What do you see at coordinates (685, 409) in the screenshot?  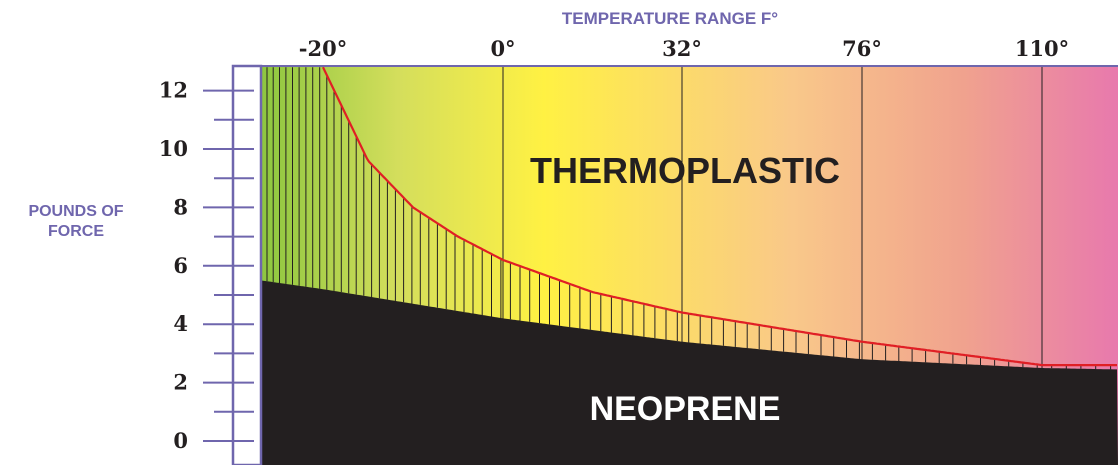 I see `neoprene-label: NEOPRENE` at bounding box center [685, 409].